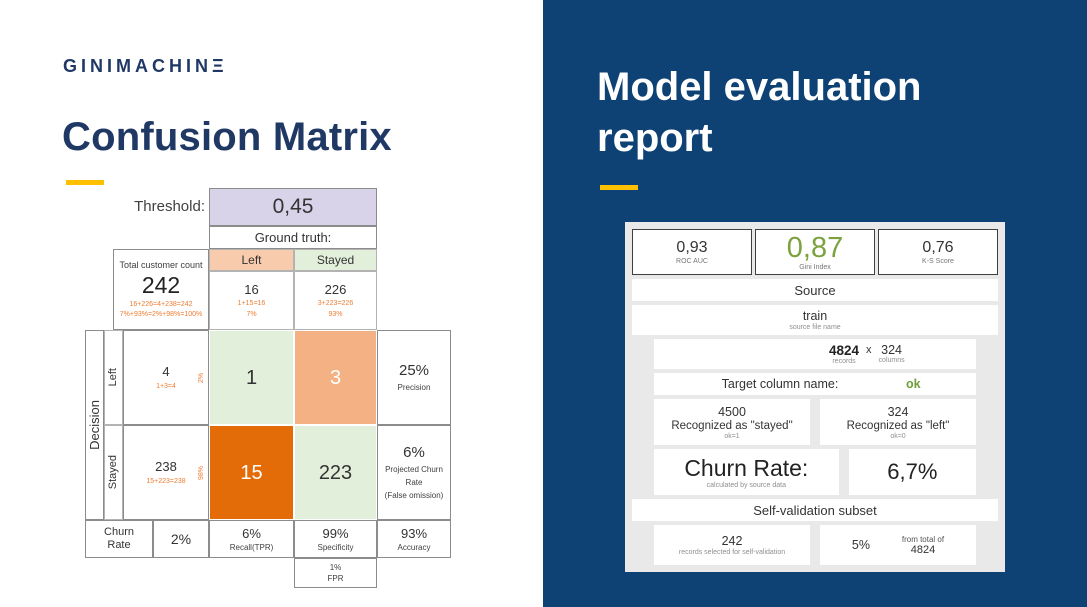  I want to click on total-label: Total customer count, so click(161, 264).